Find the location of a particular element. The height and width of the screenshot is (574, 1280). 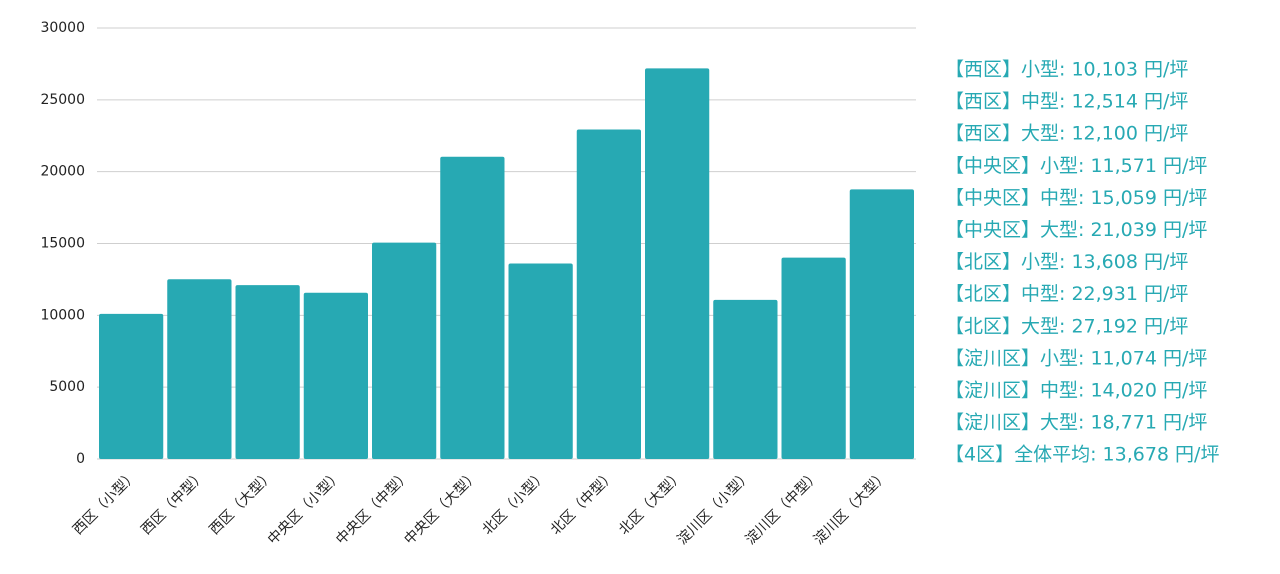

annotation: 【北区】大型: 27,192 円/坪 is located at coordinates (1066, 326).